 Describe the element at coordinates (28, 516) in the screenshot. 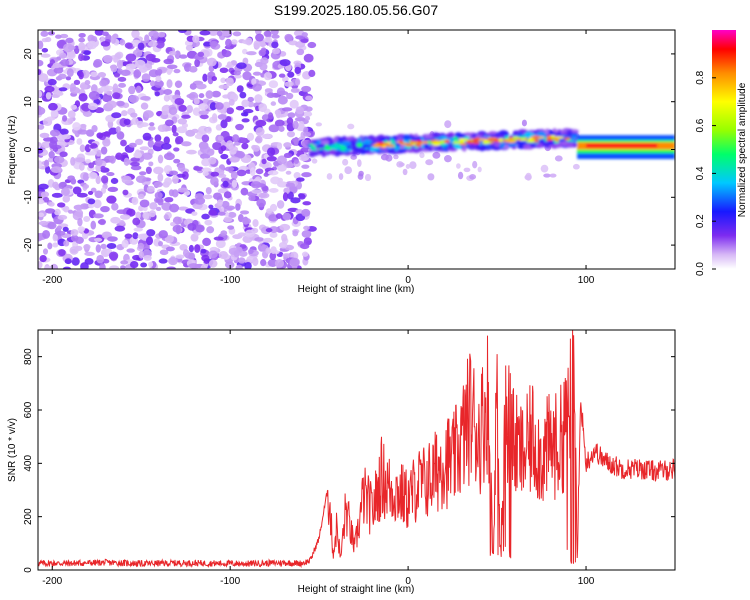

I see `bottom-ytick-label: 200` at that location.